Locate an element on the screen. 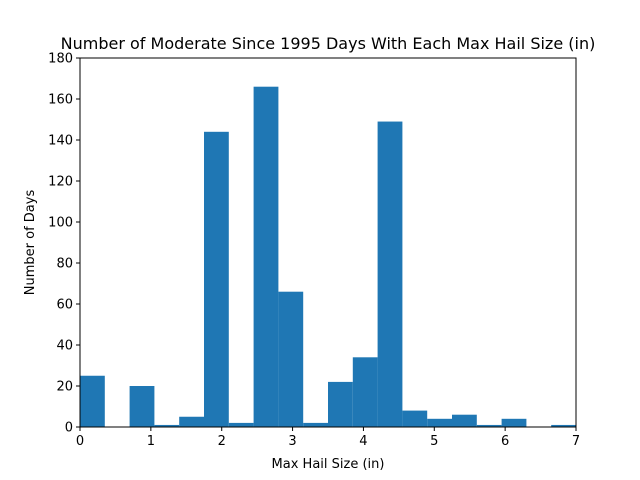 The image size is (640, 480). x-tick-label: 7 is located at coordinates (576, 441).